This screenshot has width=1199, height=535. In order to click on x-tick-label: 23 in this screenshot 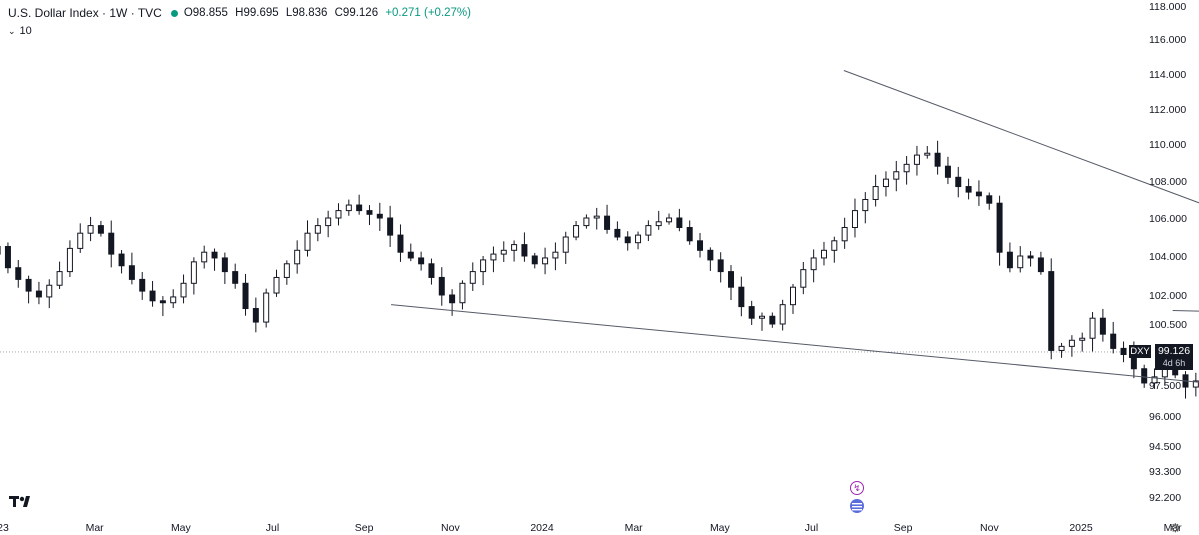, I will do `click(4, 528)`.